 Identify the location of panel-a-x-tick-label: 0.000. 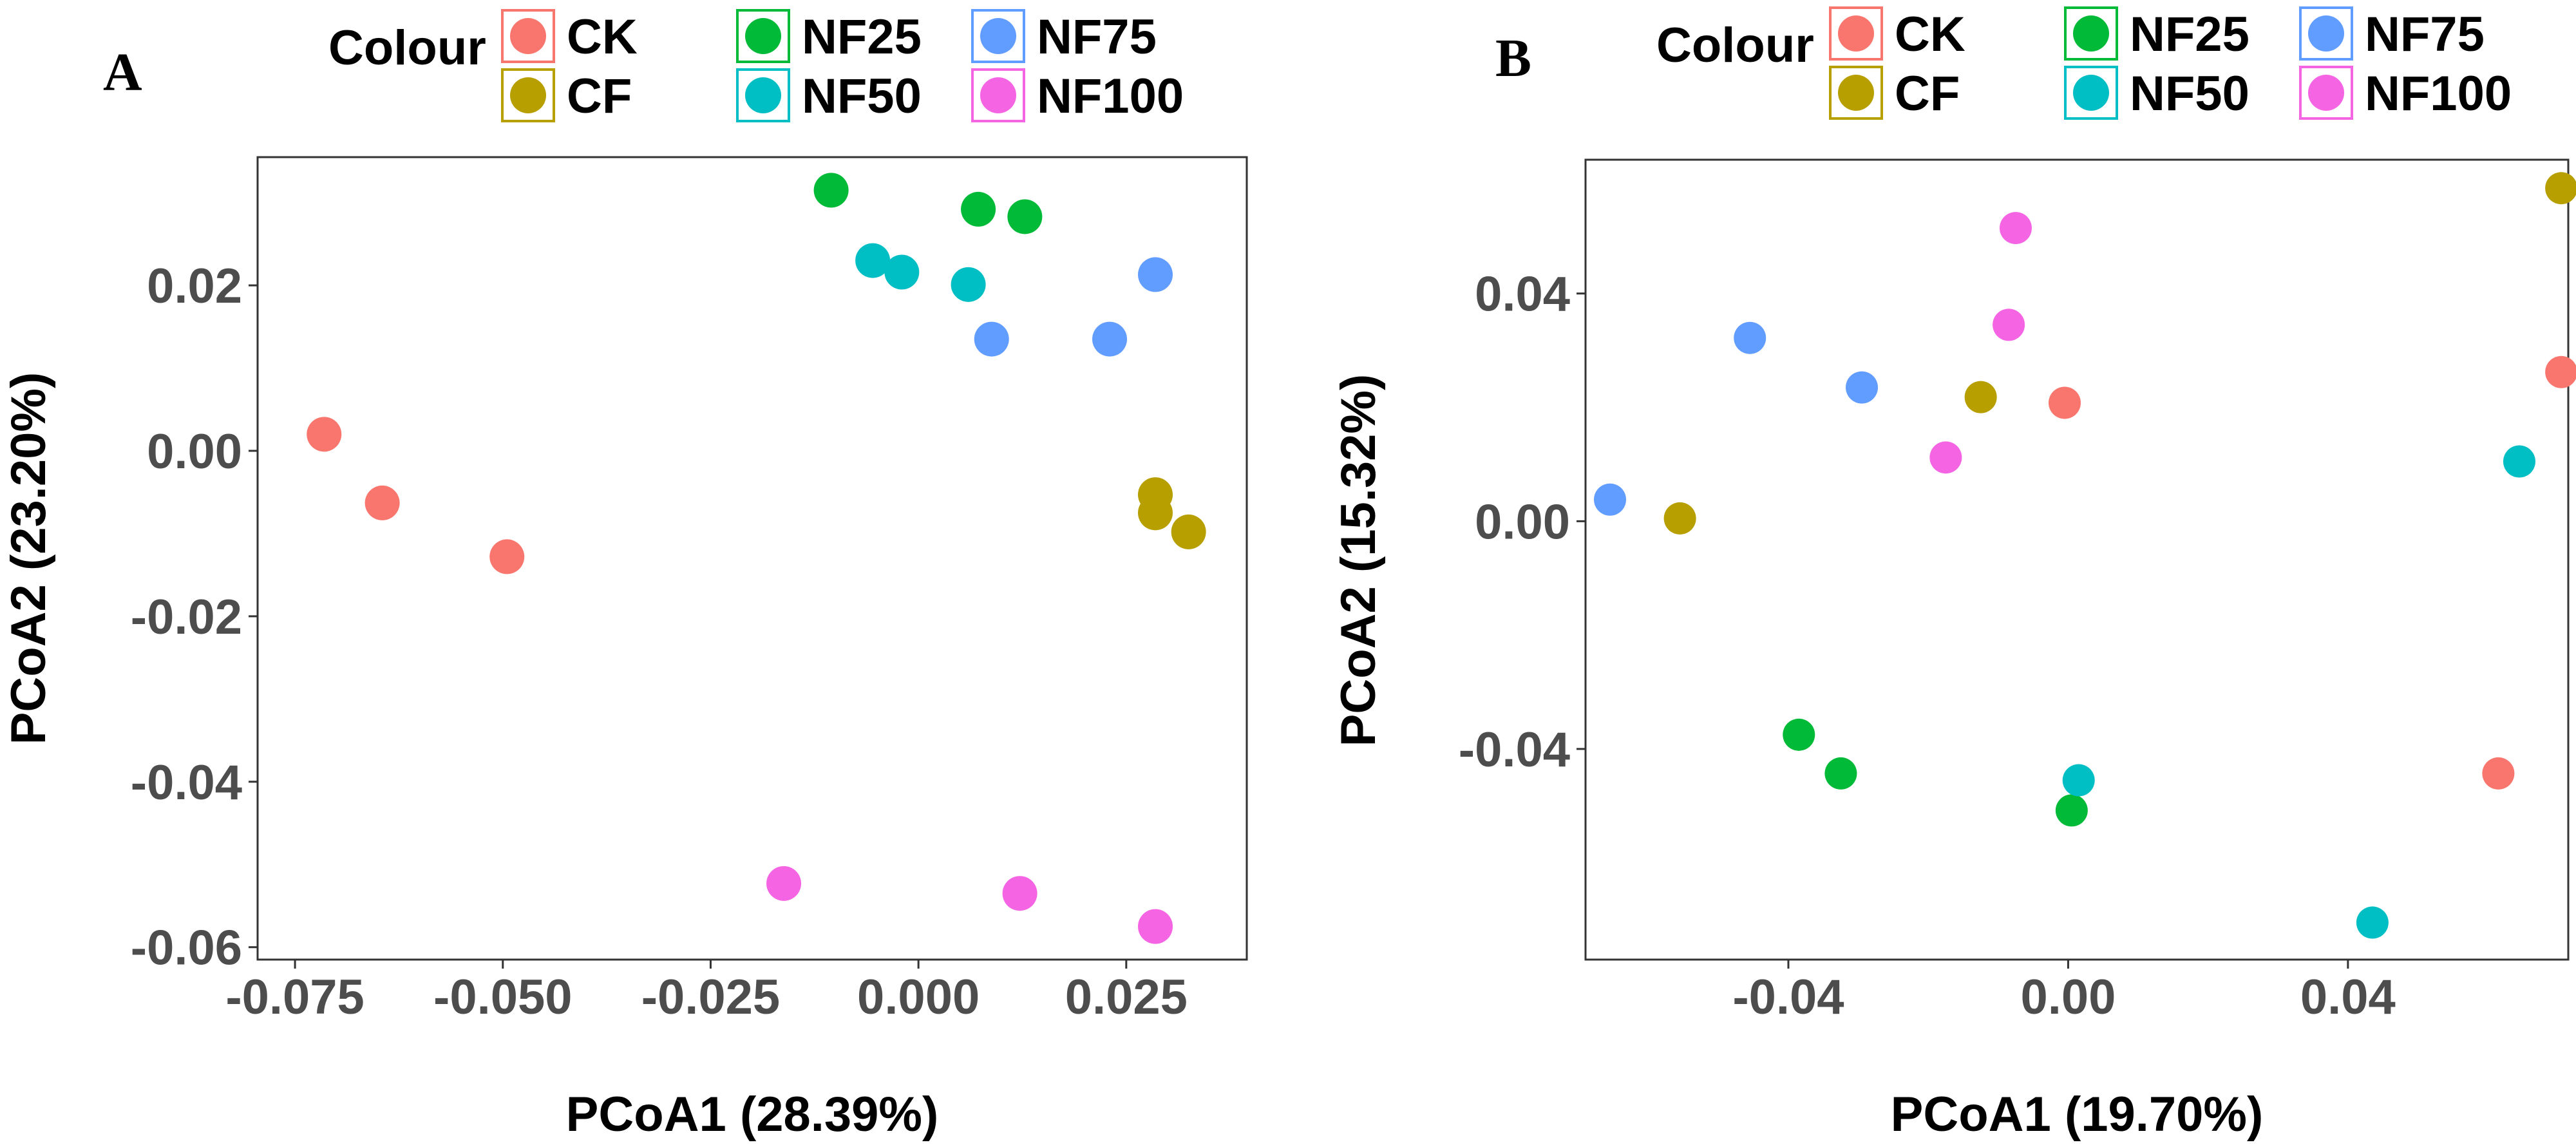
(918, 997).